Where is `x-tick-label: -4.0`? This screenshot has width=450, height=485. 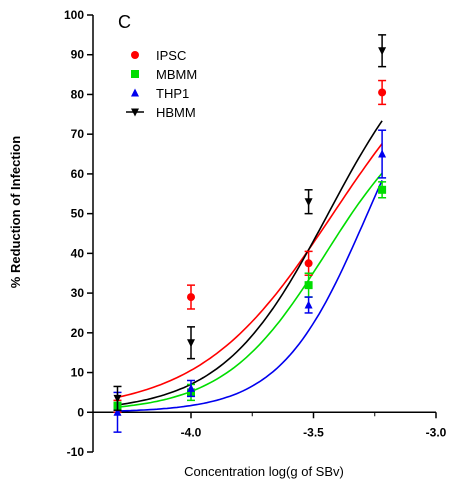 x-tick-label: -4.0 is located at coordinates (191, 432).